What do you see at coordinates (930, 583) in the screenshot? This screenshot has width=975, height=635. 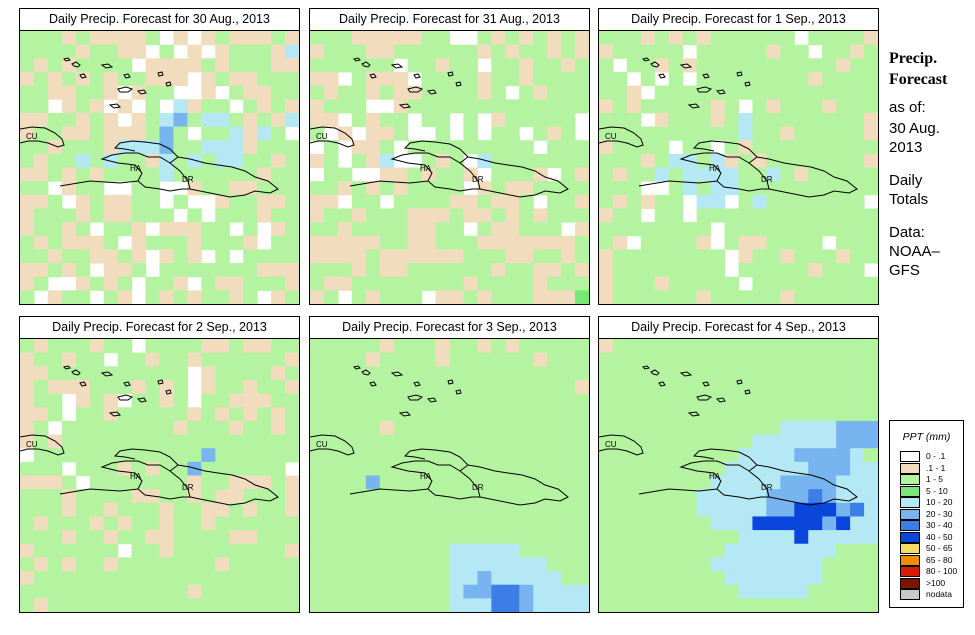 I see `legend-item: >100` at bounding box center [930, 583].